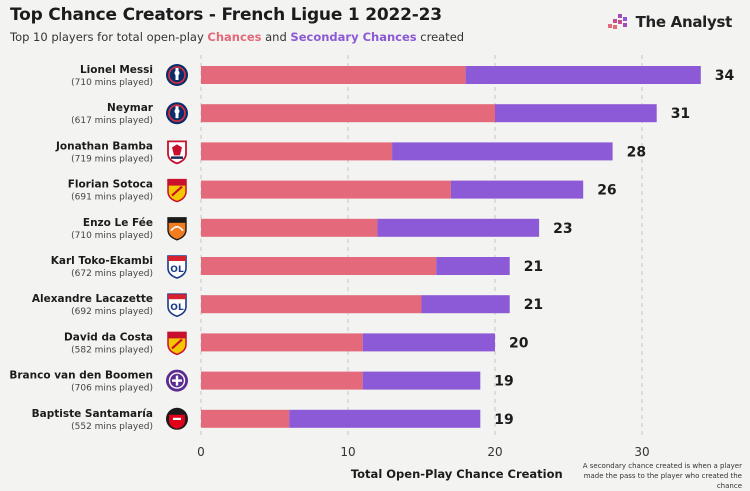  What do you see at coordinates (684, 22) in the screenshot?
I see `brand-name: The Analyst` at bounding box center [684, 22].